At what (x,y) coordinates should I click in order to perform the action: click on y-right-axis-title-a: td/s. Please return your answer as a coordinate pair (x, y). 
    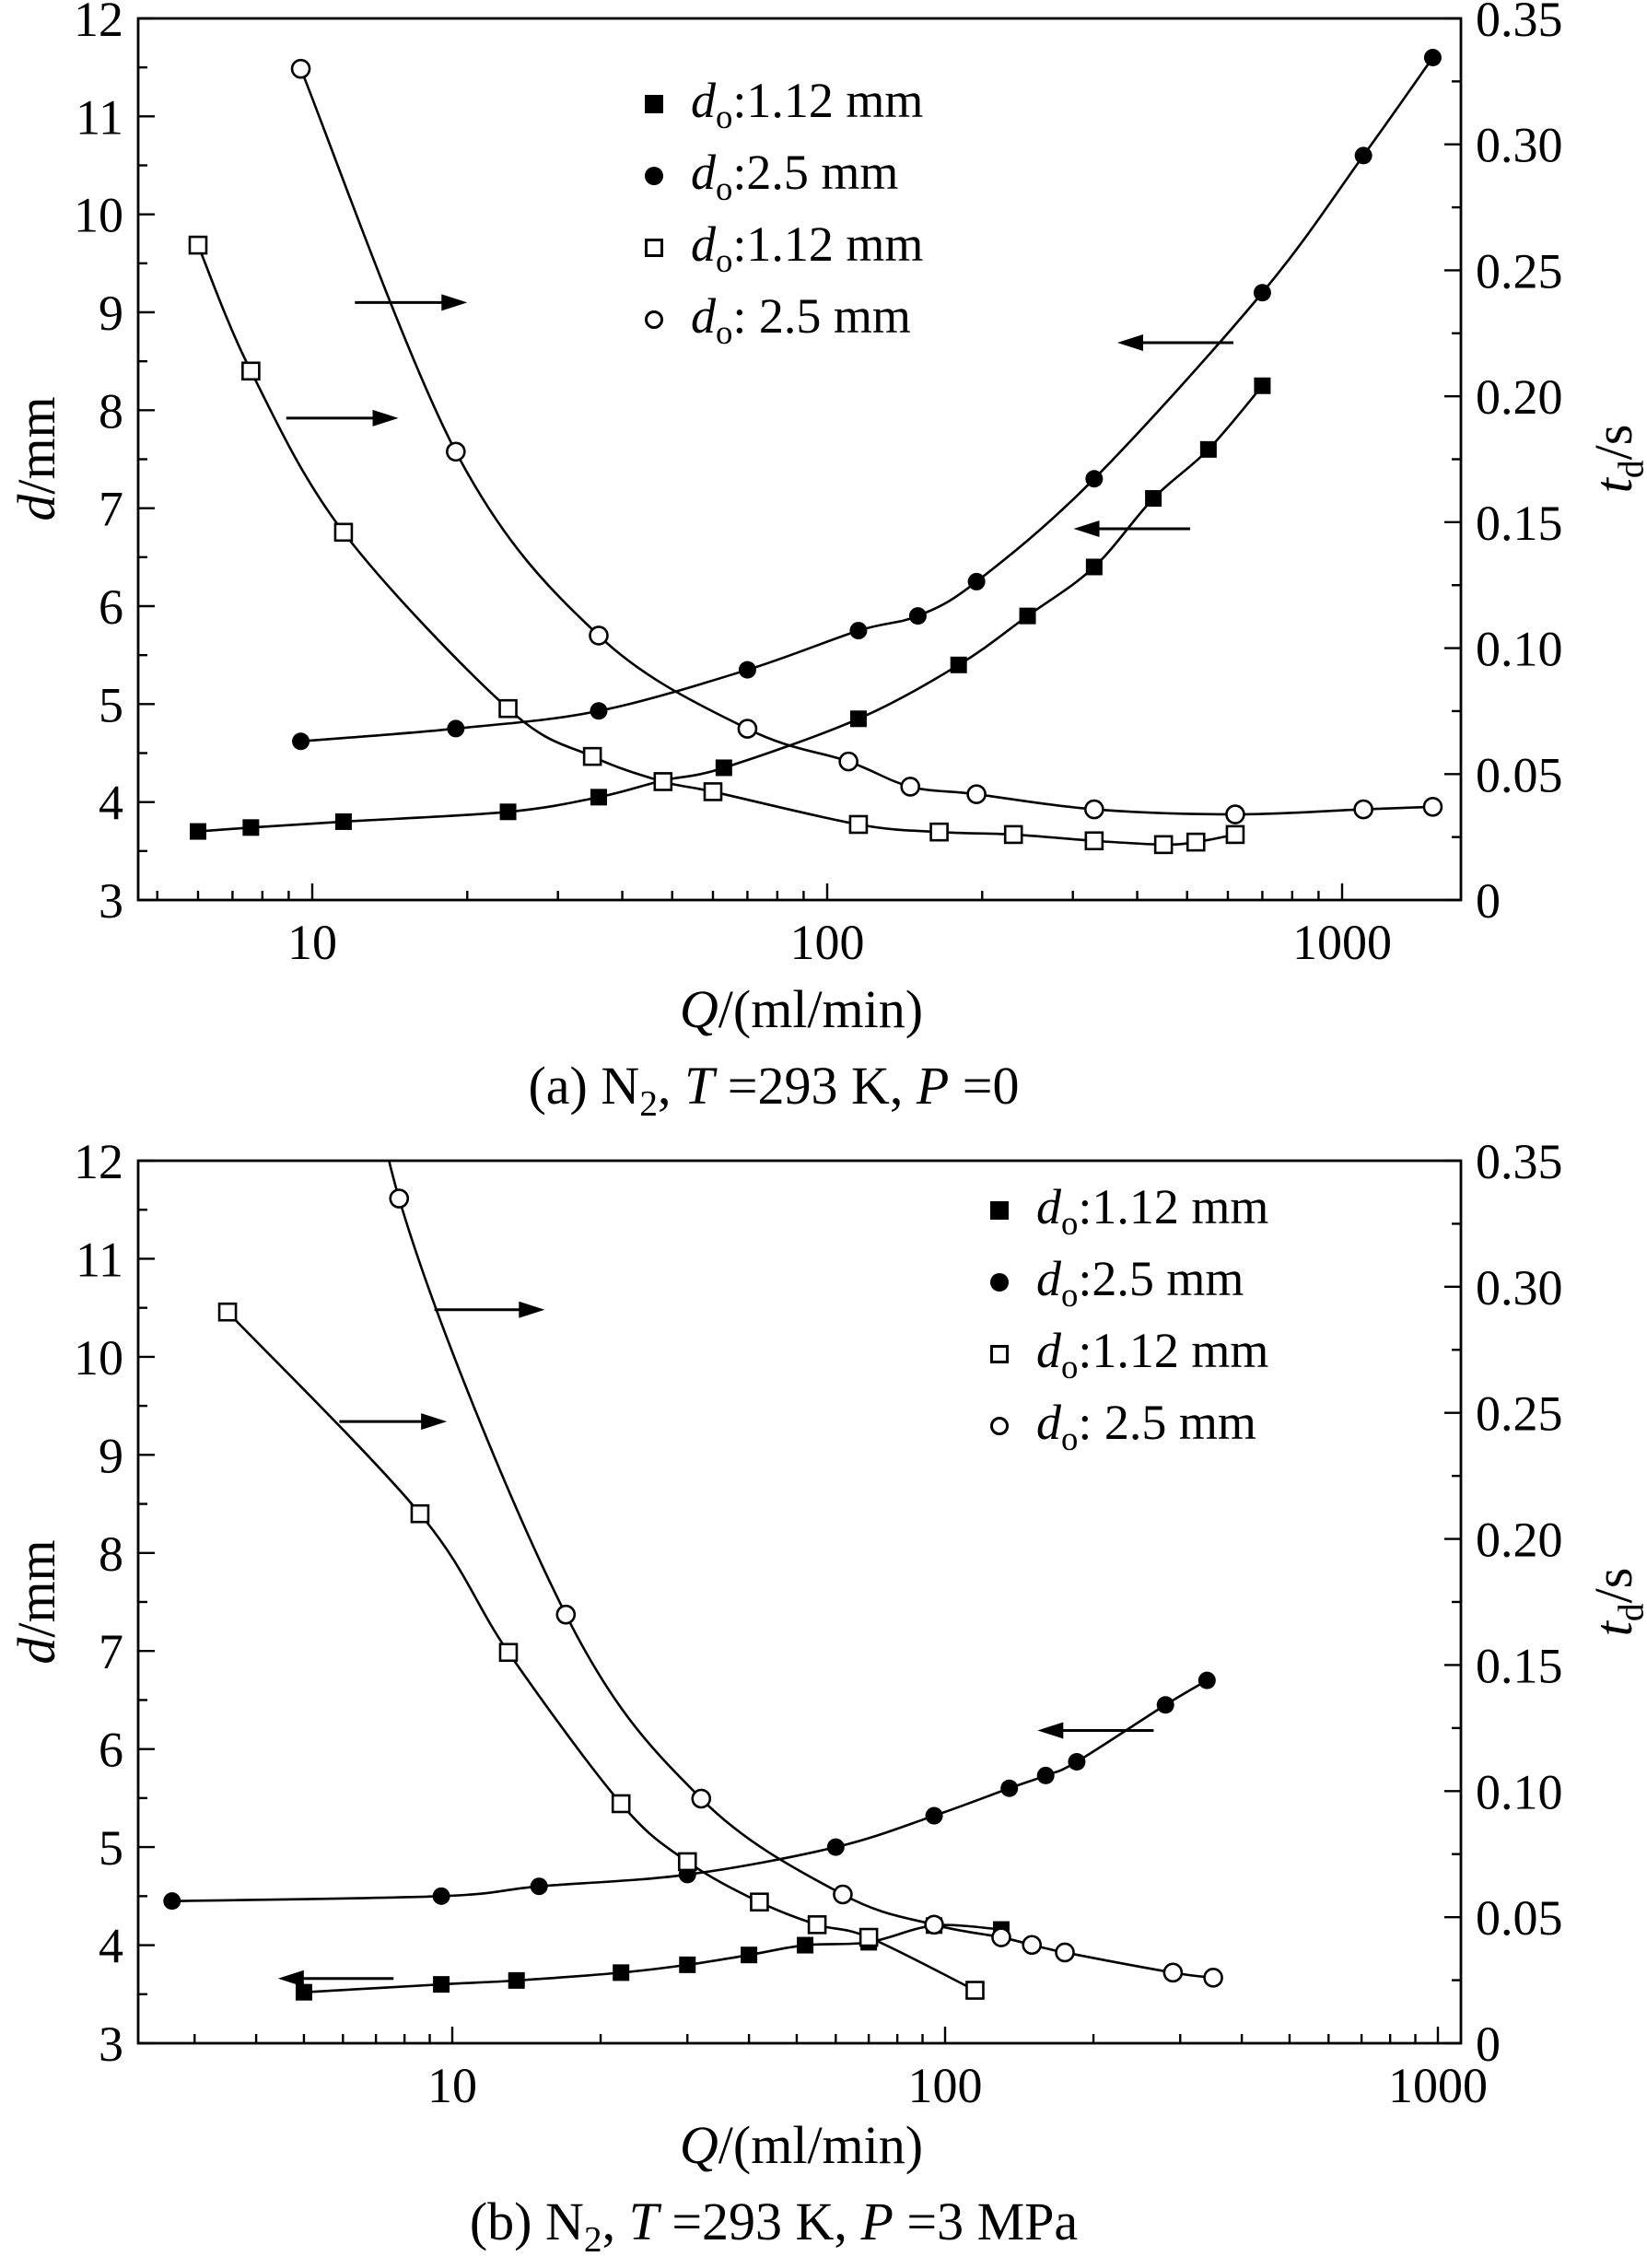
    Looking at the image, I should click on (1615, 459).